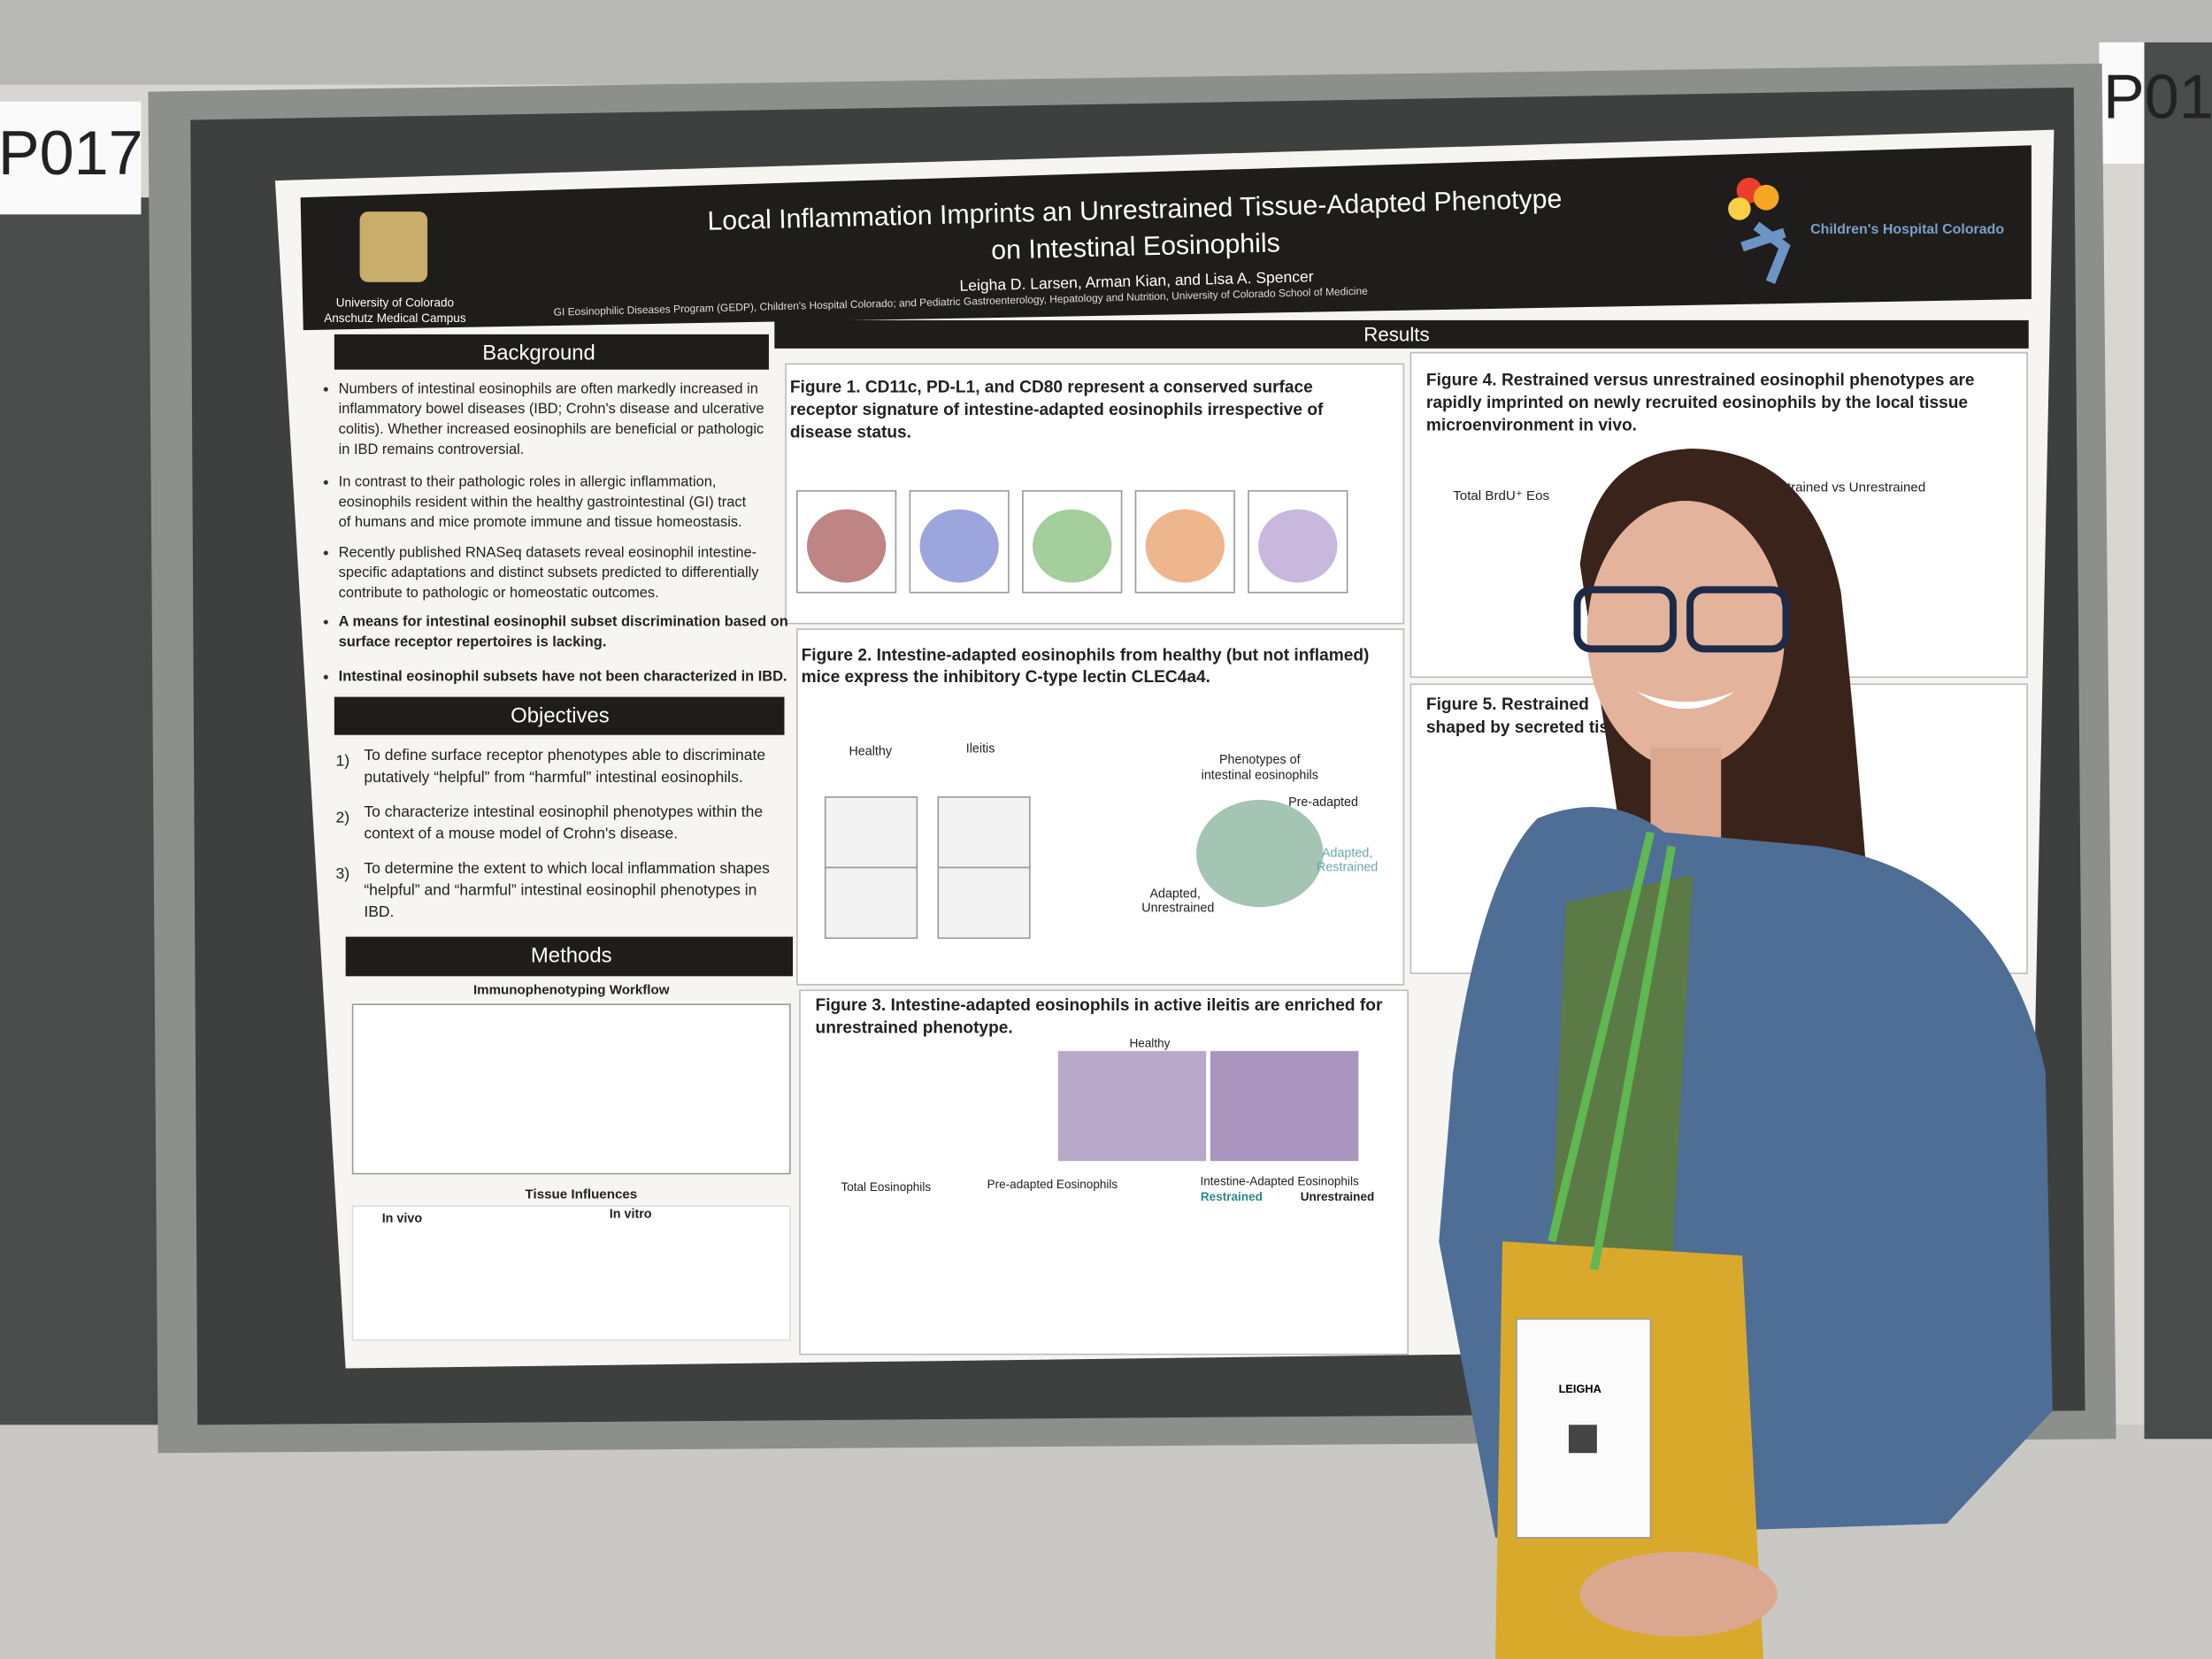 The image size is (2212, 1659). I want to click on bullet-text: in IBD remains controversial., so click(432, 450).